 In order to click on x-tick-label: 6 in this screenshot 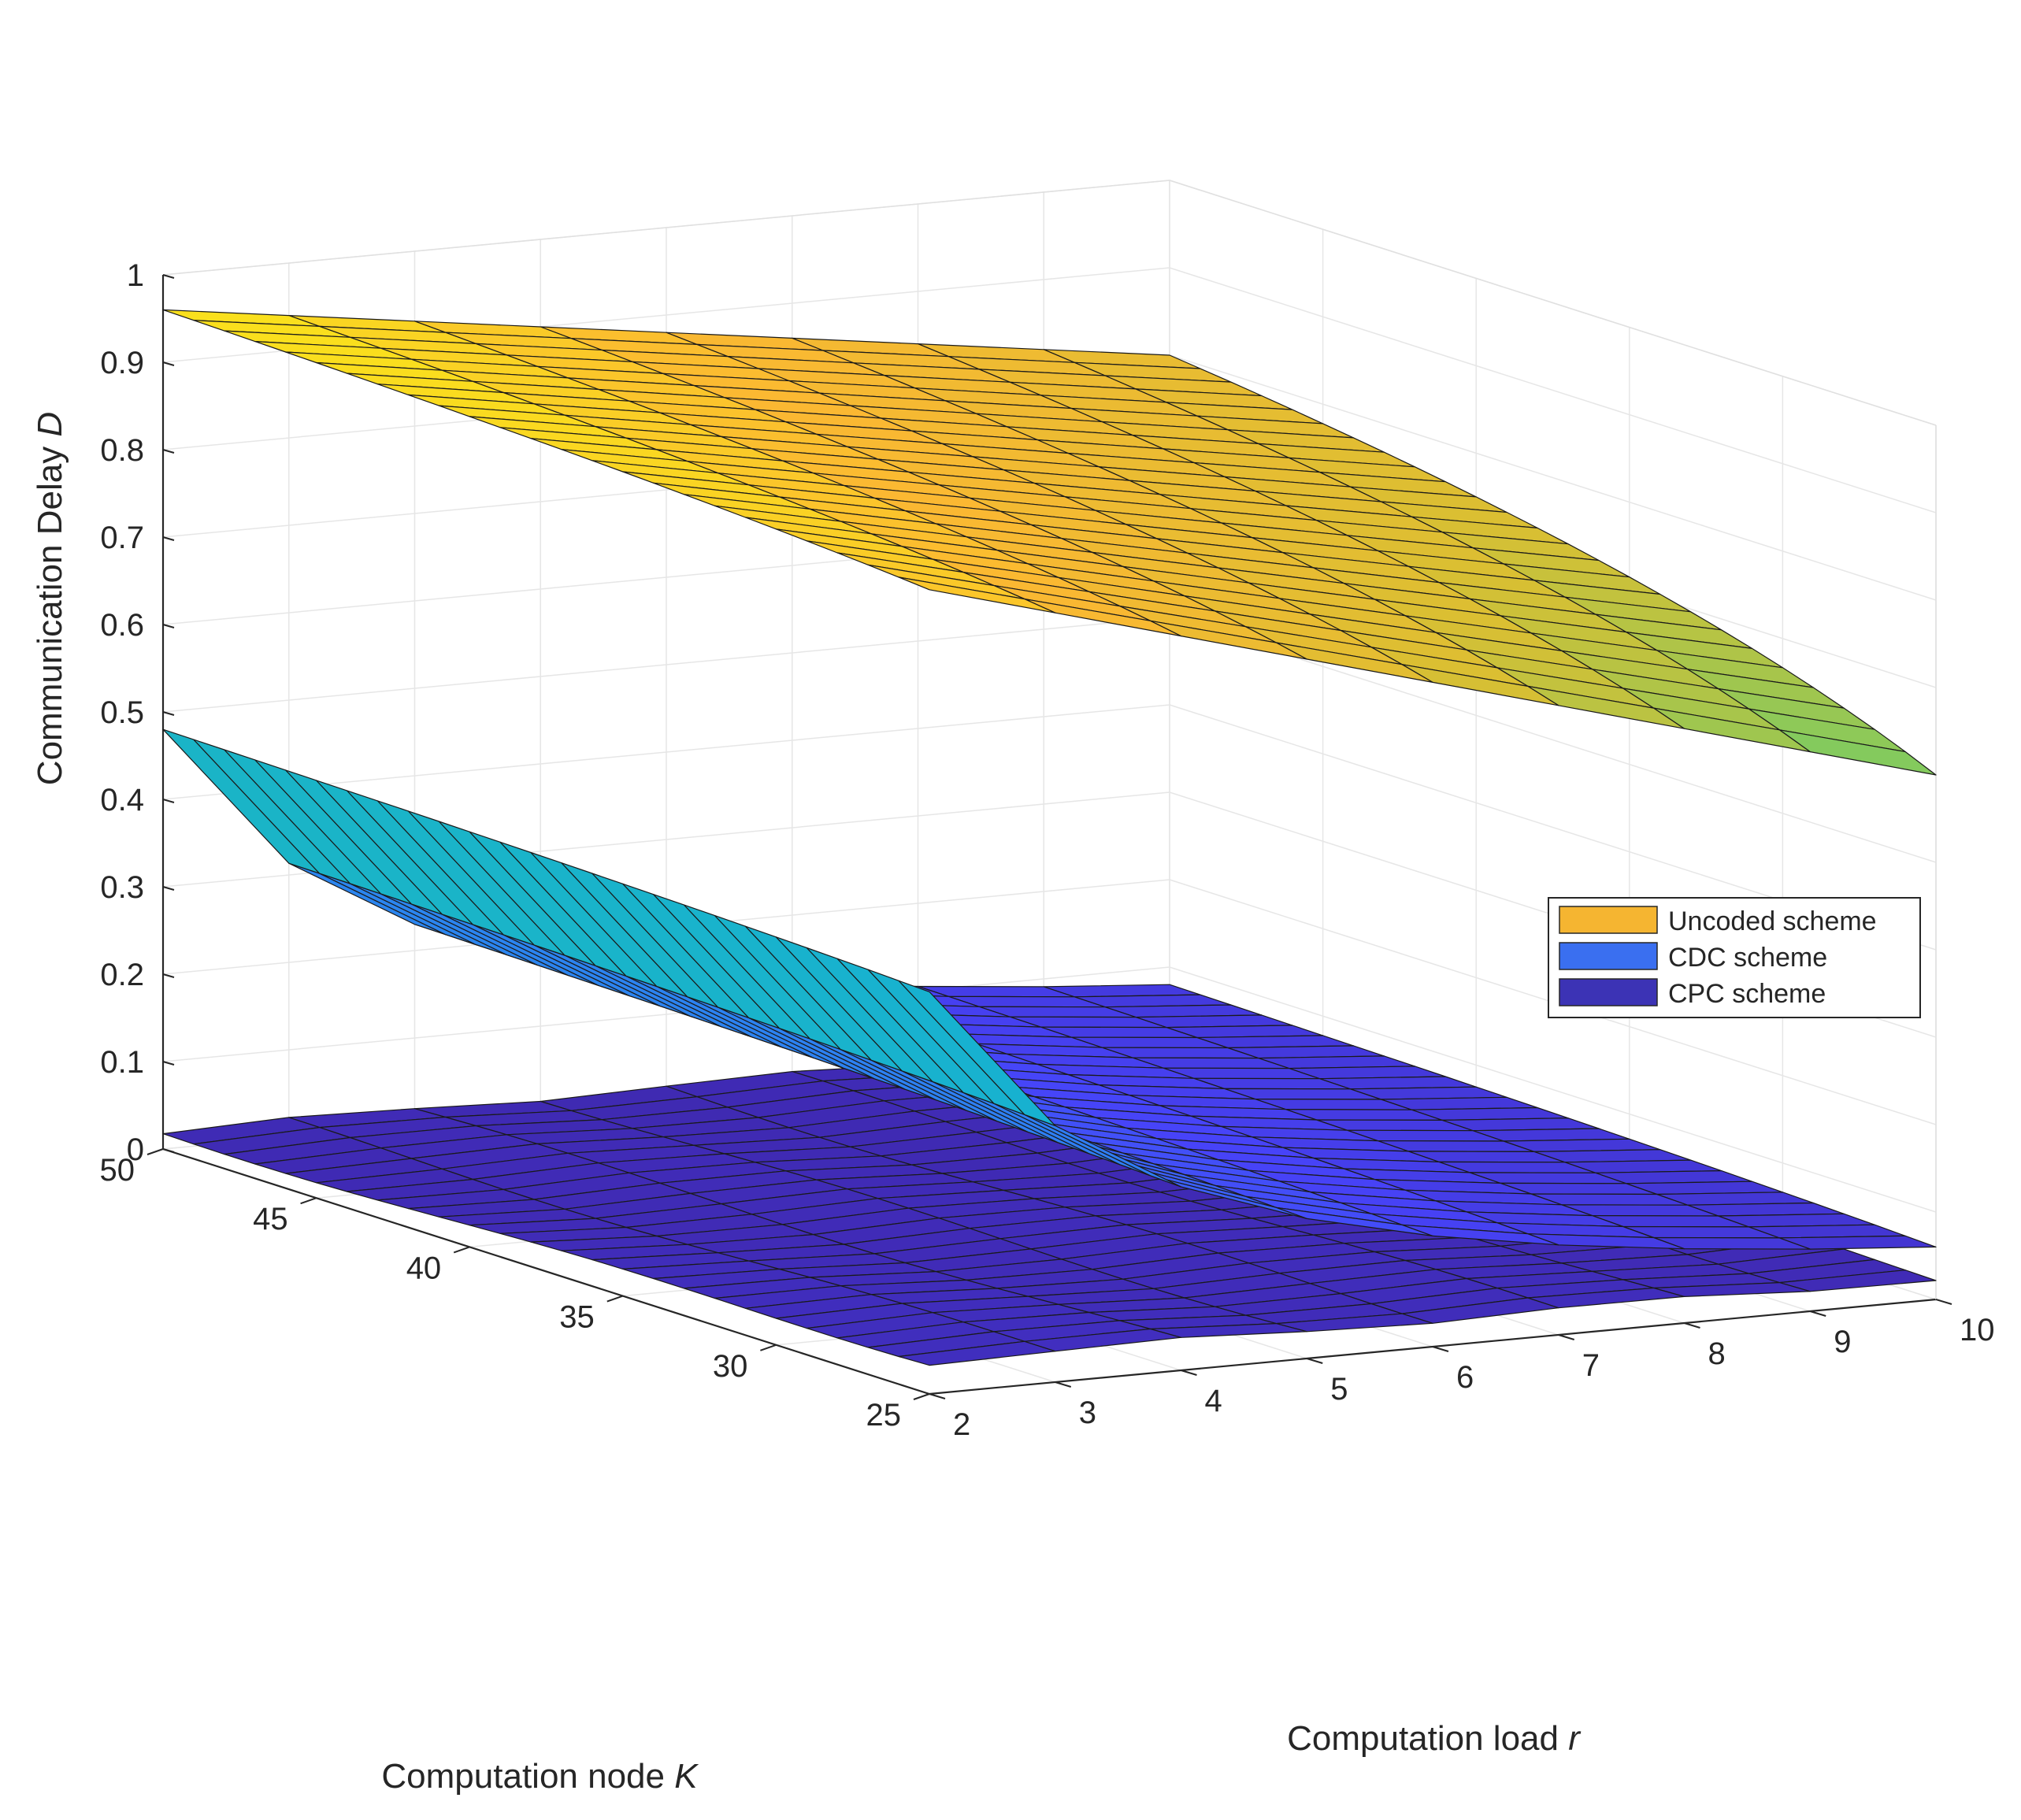, I will do `click(1465, 1377)`.